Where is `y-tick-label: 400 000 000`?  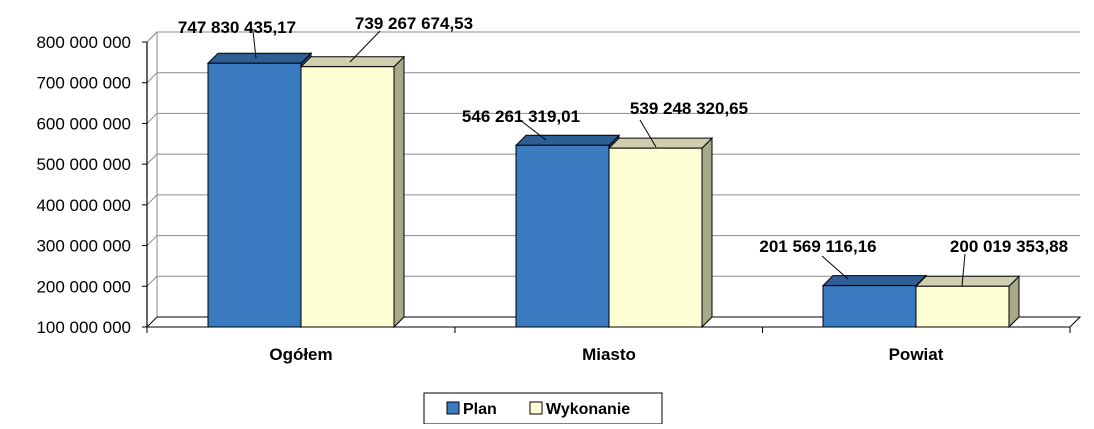
y-tick-label: 400 000 000 is located at coordinates (83, 205).